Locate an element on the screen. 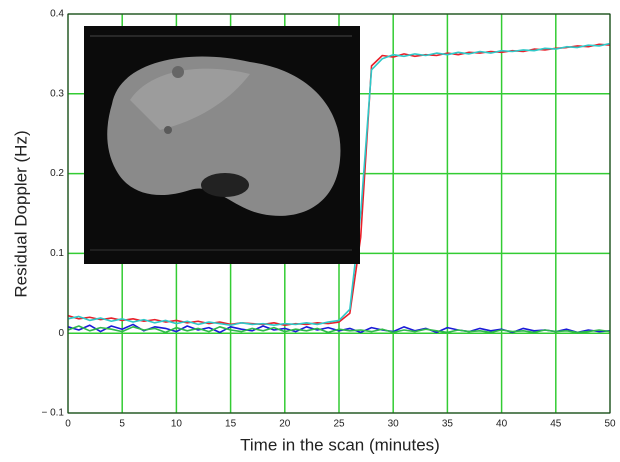  x-tick-label: 35 is located at coordinates (448, 424).